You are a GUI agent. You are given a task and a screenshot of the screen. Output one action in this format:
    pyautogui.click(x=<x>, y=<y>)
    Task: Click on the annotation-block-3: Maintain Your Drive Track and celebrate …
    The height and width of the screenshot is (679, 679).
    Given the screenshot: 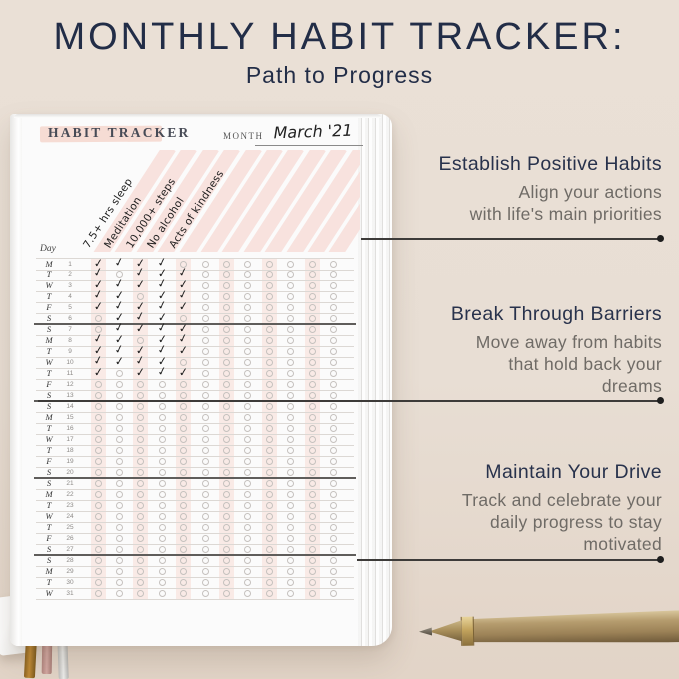 What is the action you would take?
    pyautogui.click(x=507, y=508)
    